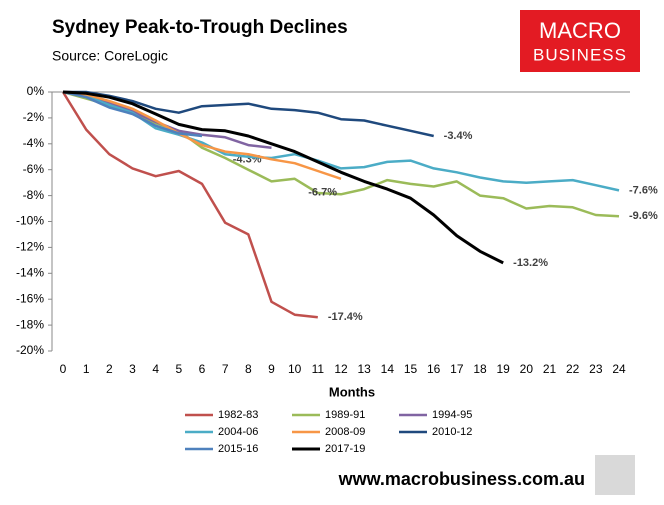  What do you see at coordinates (615, 475) in the screenshot?
I see `wolf-icon` at bounding box center [615, 475].